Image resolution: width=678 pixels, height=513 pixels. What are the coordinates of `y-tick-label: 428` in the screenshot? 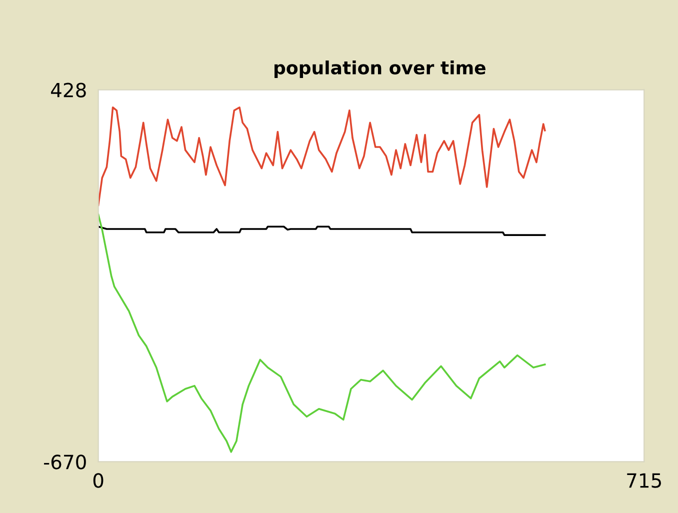 It's located at (68, 90).